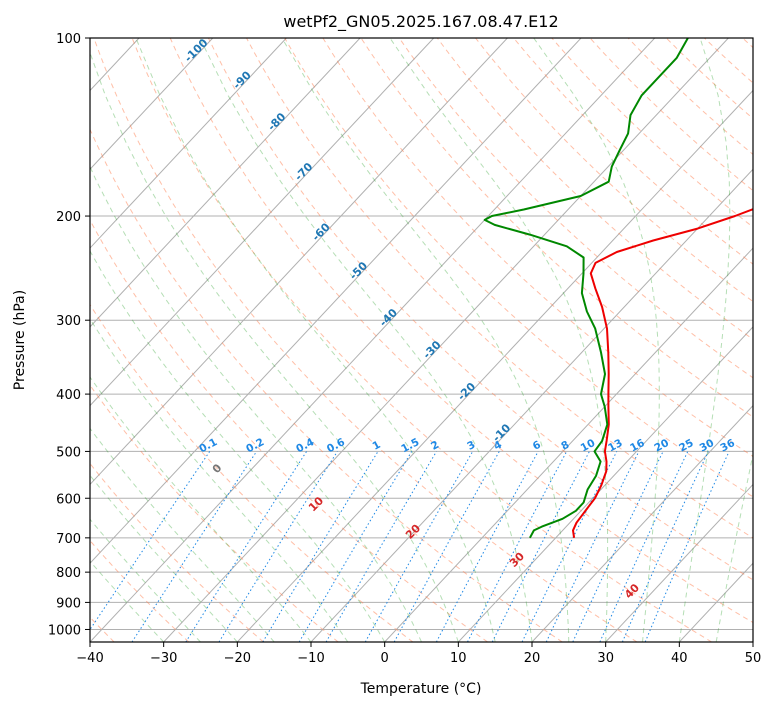 The width and height of the screenshot is (775, 708). Describe the element at coordinates (89, 658) in the screenshot. I see `x-tick-label: −40` at that location.